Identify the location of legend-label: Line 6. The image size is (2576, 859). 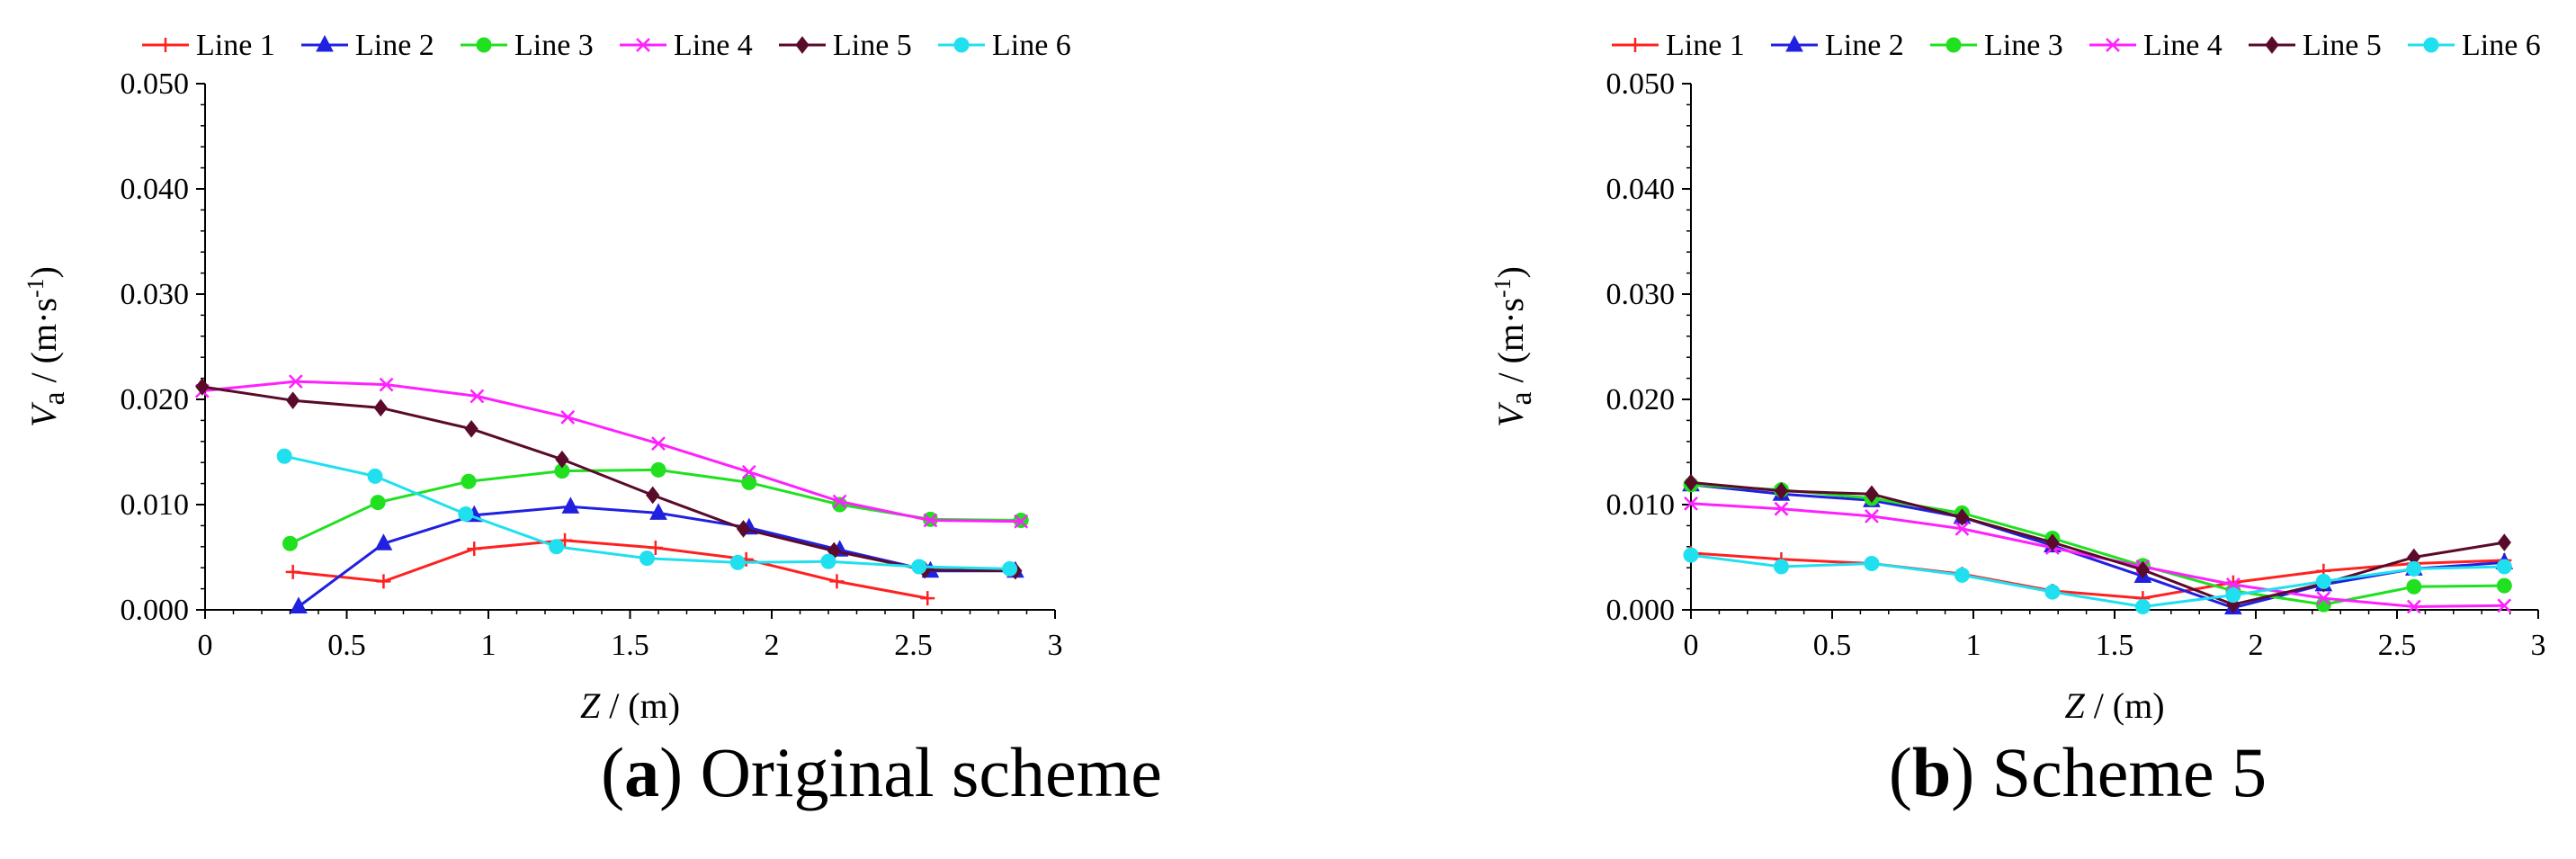
(2501, 45).